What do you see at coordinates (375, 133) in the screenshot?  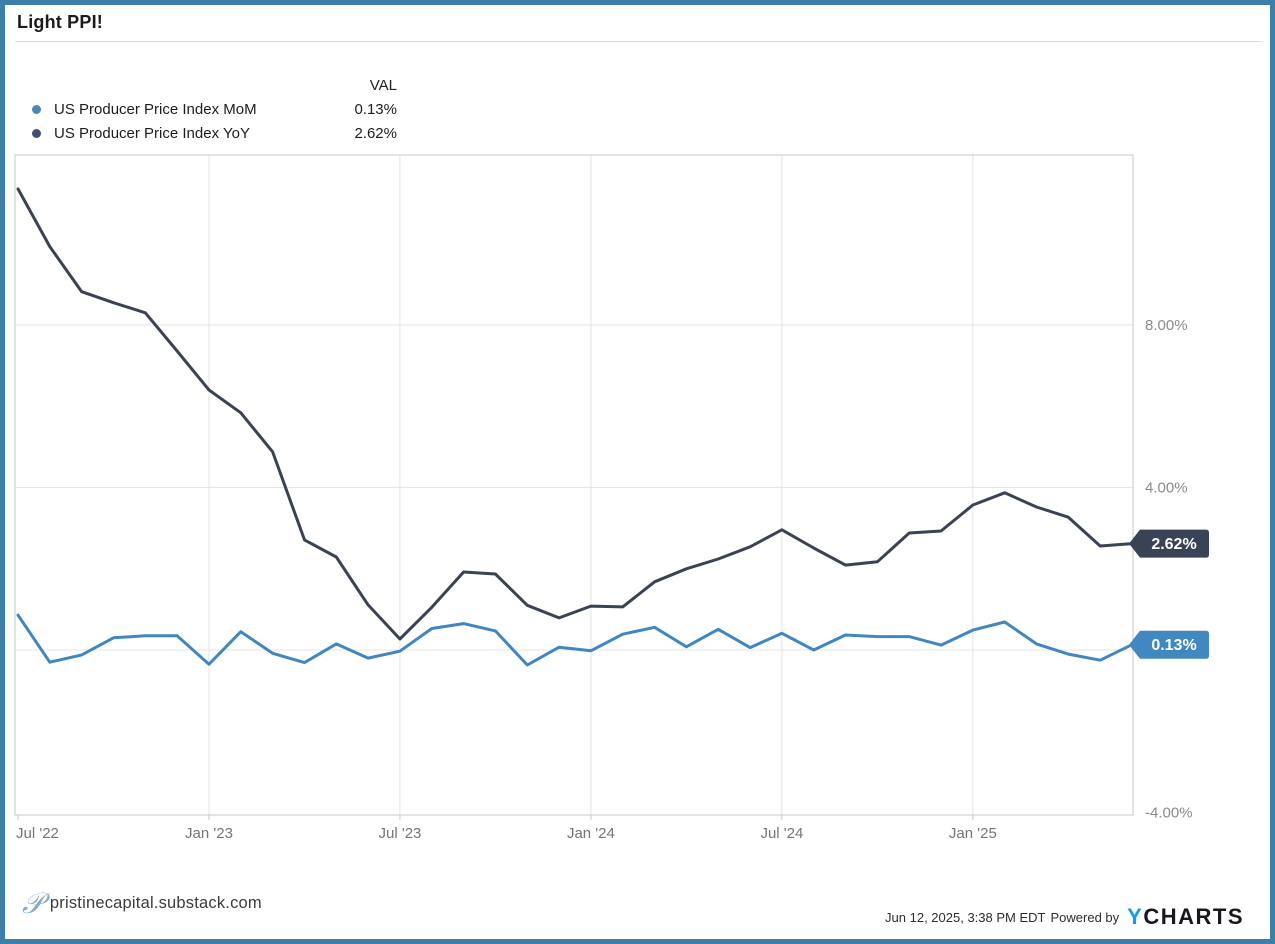 I see `legend-value-yoy: 2.62%` at bounding box center [375, 133].